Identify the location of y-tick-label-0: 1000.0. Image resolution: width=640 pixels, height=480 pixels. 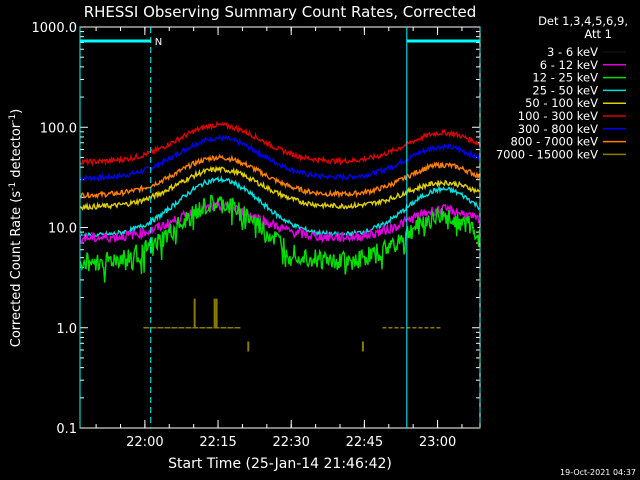
(55, 28).